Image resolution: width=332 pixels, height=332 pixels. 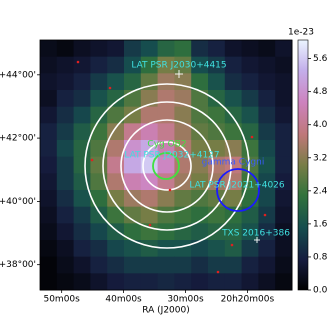 I want to click on cyg-ob2-circle, so click(x=166, y=166).